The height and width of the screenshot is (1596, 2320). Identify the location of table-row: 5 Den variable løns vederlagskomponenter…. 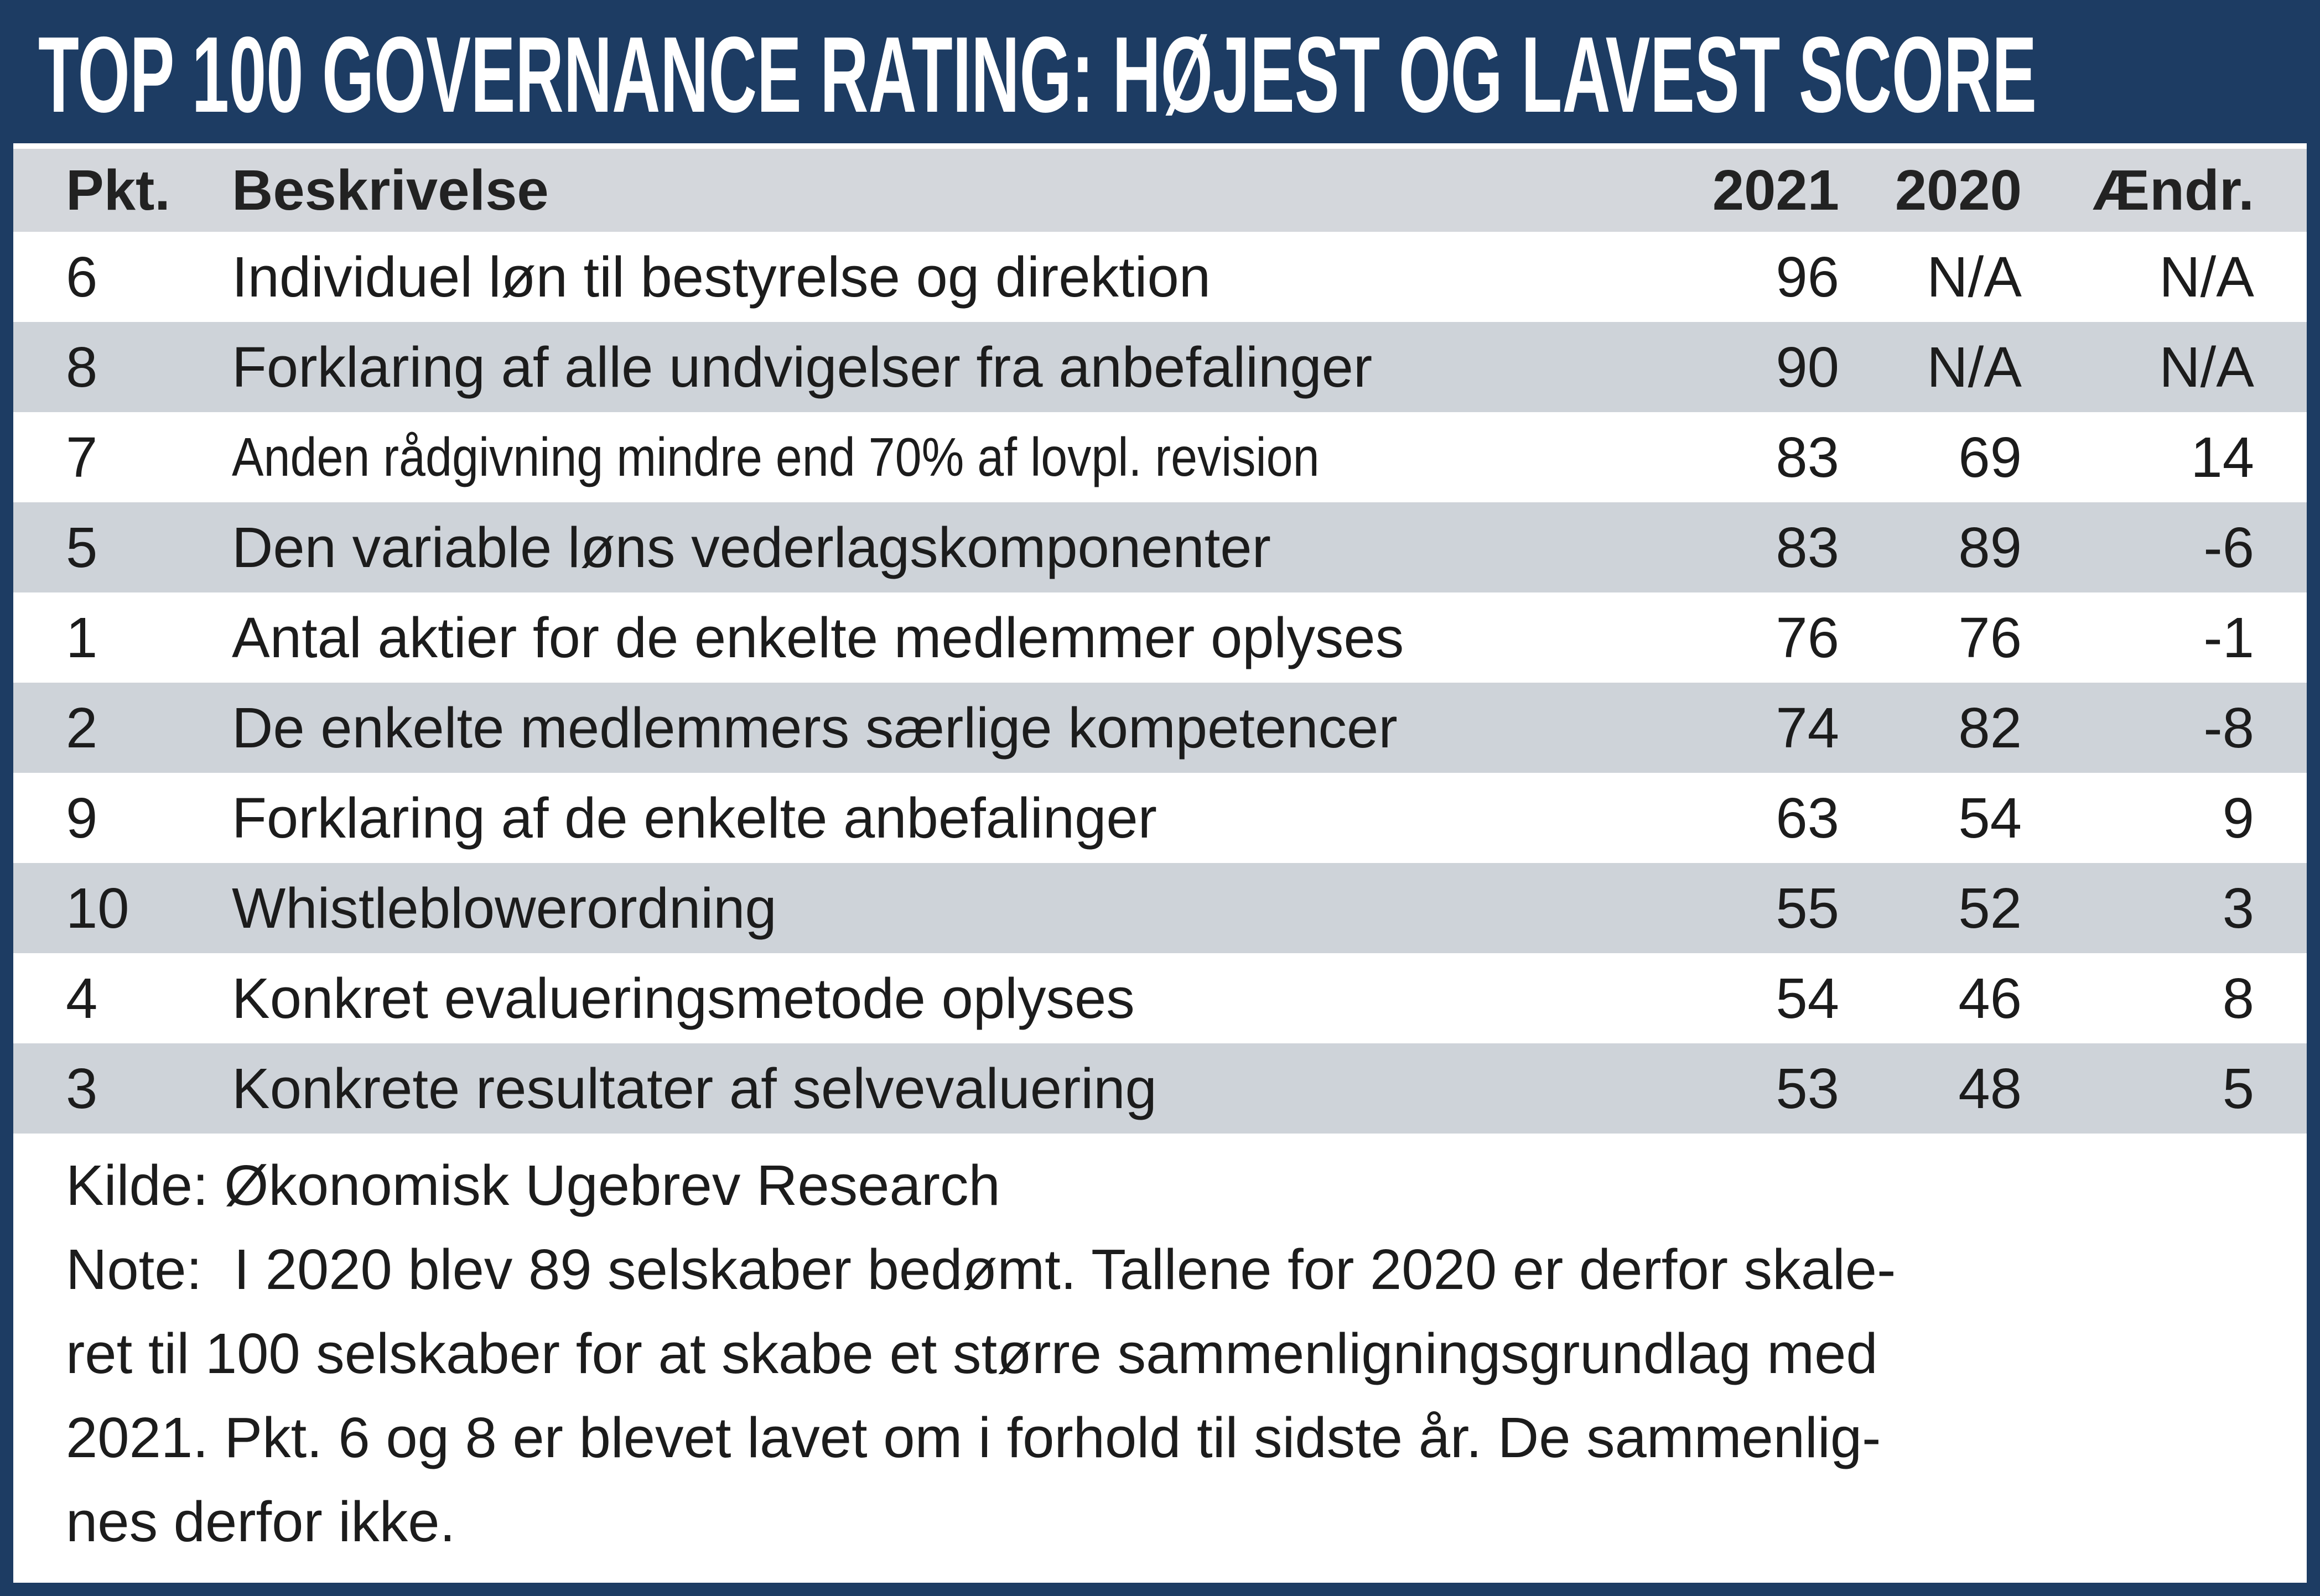
(1160, 547).